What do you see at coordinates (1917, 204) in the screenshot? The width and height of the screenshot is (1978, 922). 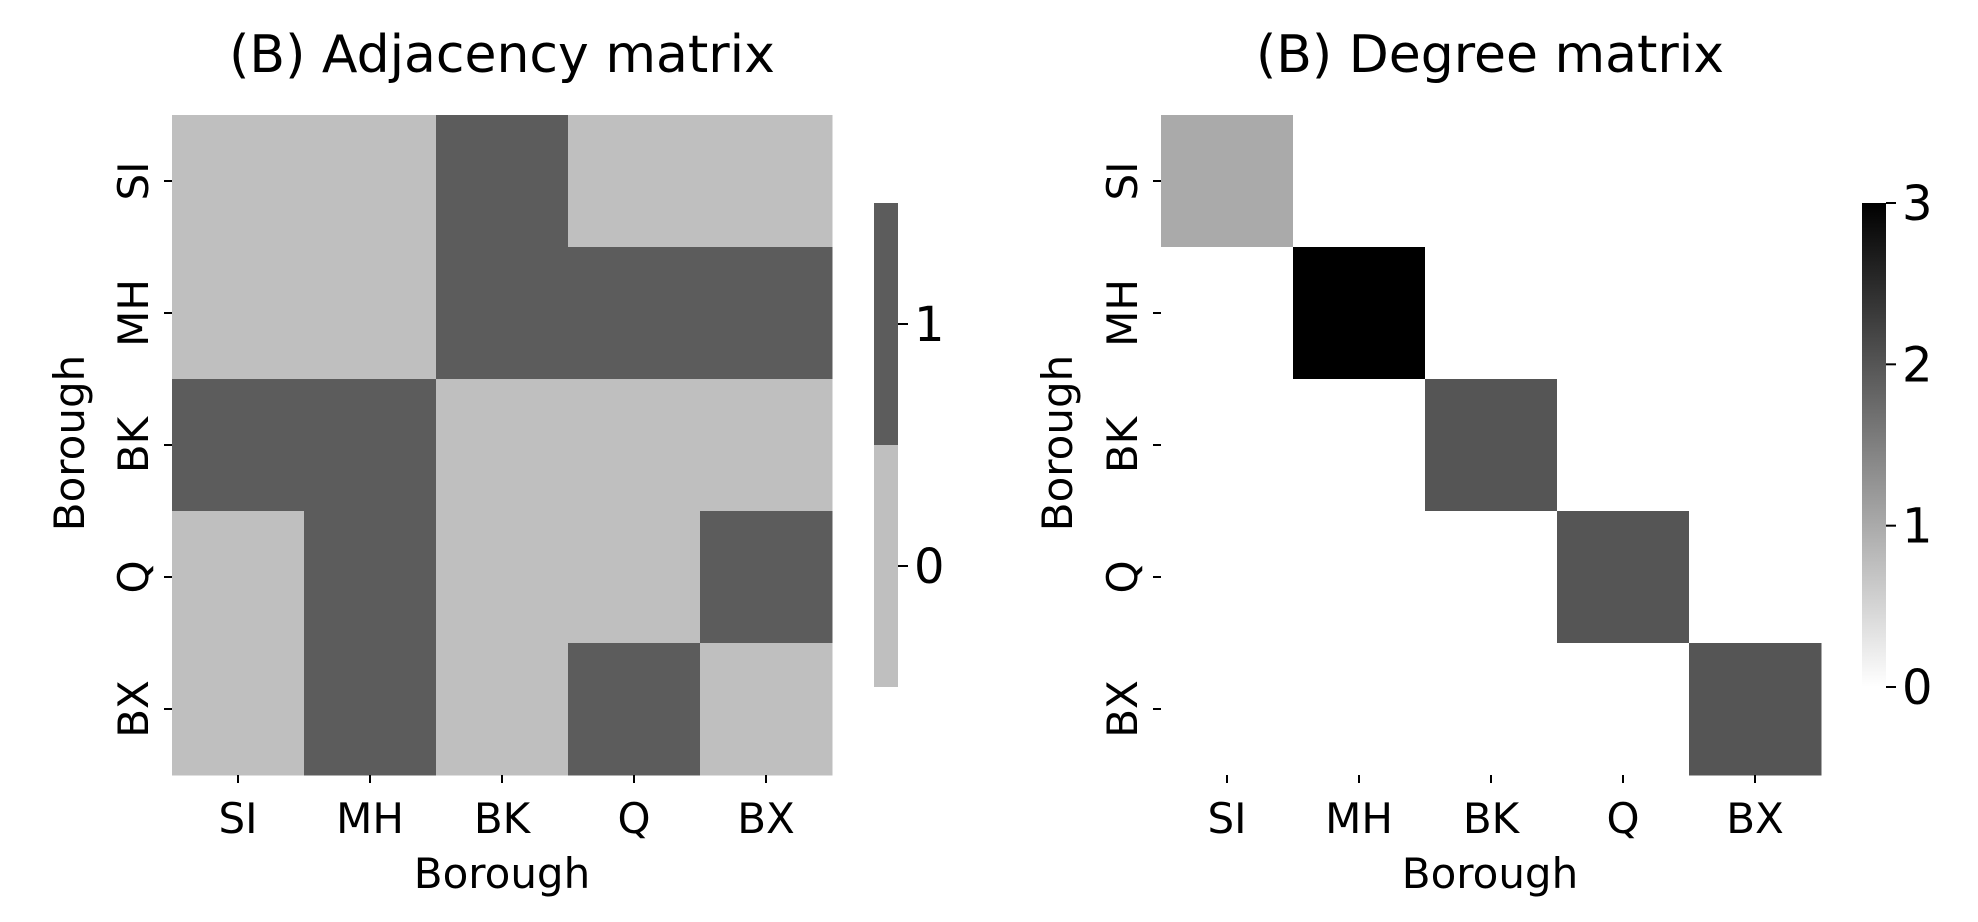 I see `colorbar-tick-label: 3` at bounding box center [1917, 204].